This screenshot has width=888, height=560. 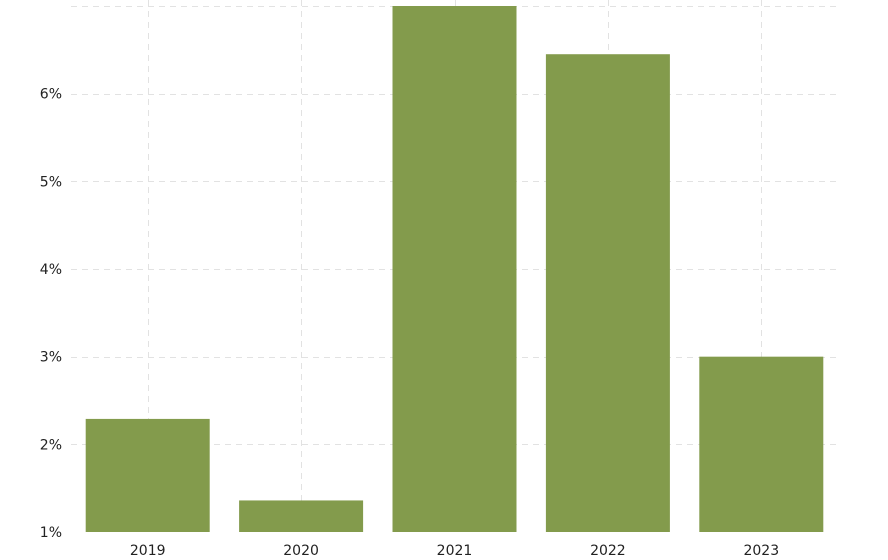 I want to click on bar-2022, so click(x=607, y=293).